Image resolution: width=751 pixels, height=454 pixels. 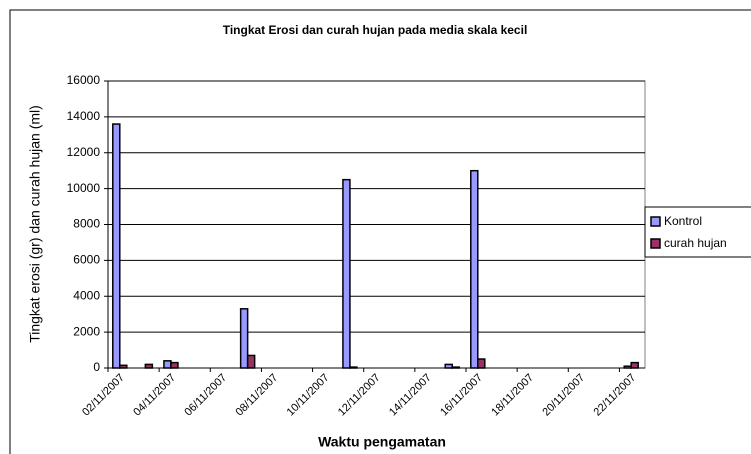 I want to click on y-tick-label: 4000, so click(x=86, y=295).